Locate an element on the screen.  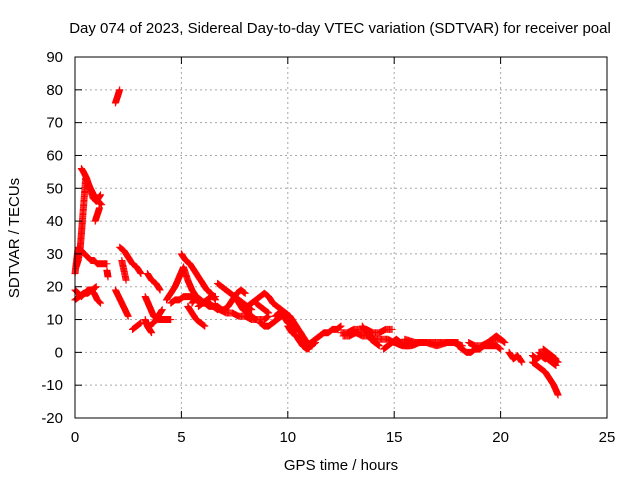
y-tick-label: 70 is located at coordinates (54, 123).